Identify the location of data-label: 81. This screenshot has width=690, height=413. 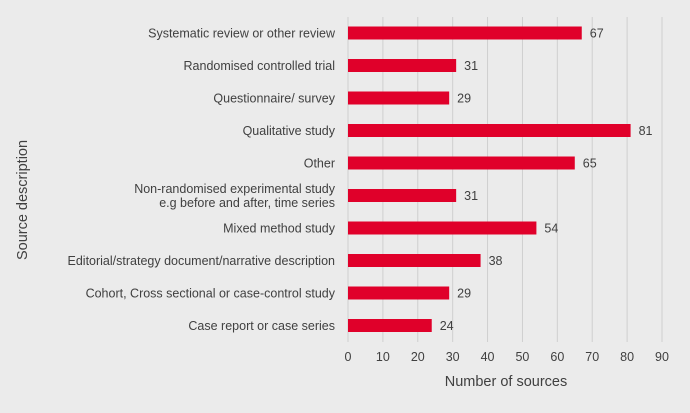
(646, 131).